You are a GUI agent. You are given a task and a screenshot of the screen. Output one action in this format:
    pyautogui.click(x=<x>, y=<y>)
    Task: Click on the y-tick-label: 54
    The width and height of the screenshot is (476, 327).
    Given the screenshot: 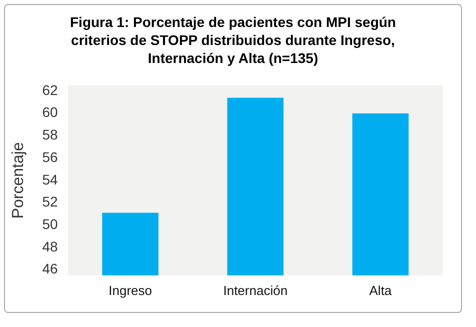 What is the action you would take?
    pyautogui.click(x=50, y=179)
    